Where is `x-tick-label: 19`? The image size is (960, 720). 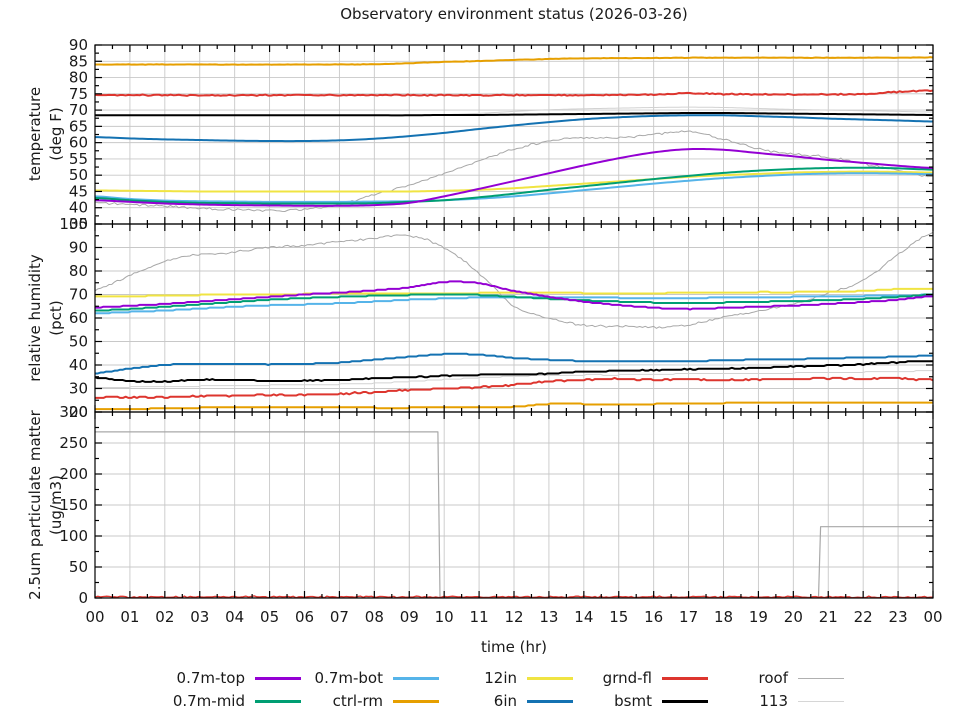 x-tick-label: 19 is located at coordinates (758, 617).